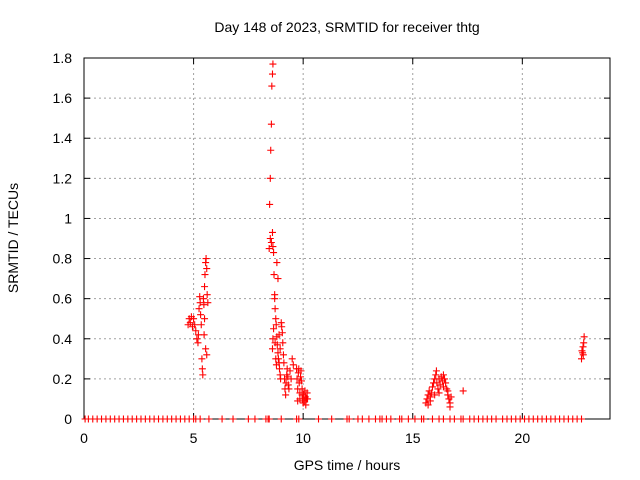 The image size is (640, 480). I want to click on x-tick-label: 10, so click(303, 438).